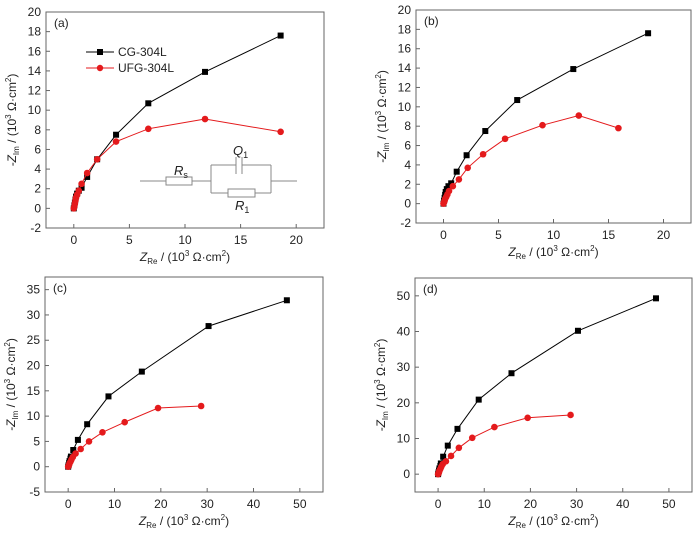  I want to click on circuit-label-rs: Rs, so click(181, 171).